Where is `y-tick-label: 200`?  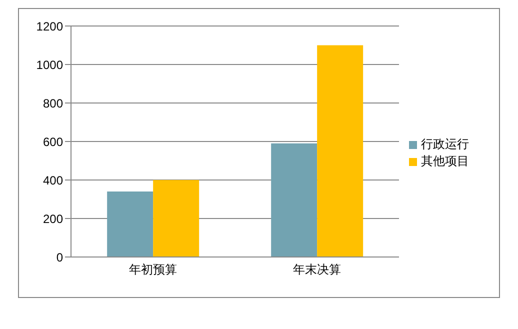 y-tick-label: 200 is located at coordinates (53, 219).